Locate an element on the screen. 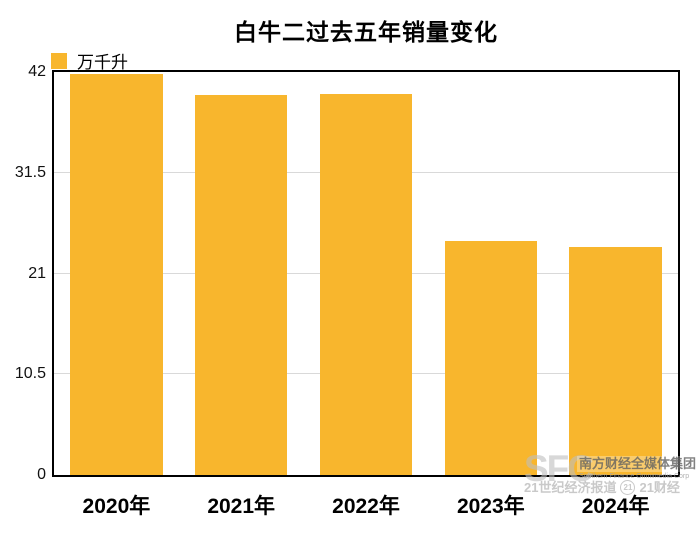  x-tick-label: 2023年 is located at coordinates (490, 506).